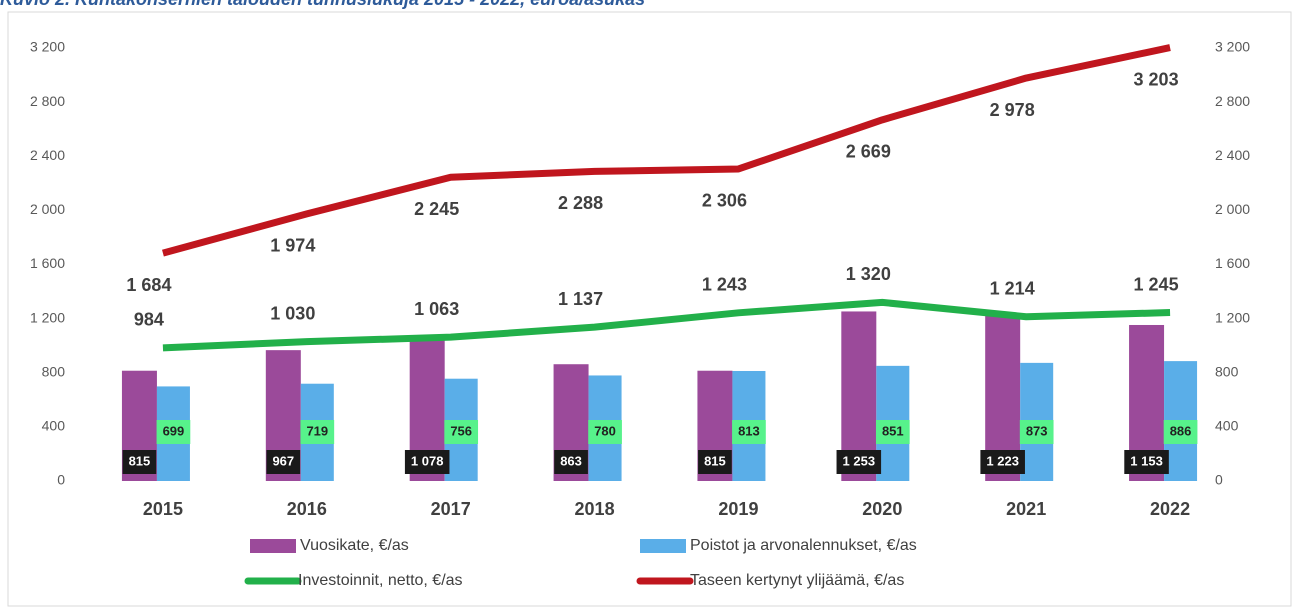 The width and height of the screenshot is (1298, 608). Describe the element at coordinates (292, 246) in the screenshot. I see `data-label: 1 974` at that location.